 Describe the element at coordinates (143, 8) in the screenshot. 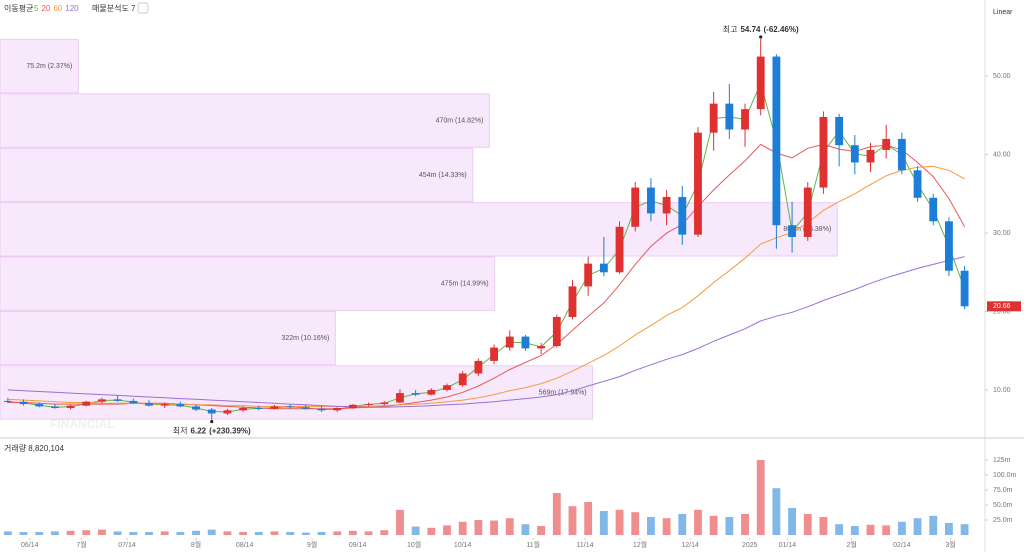

I see `close-button` at that location.